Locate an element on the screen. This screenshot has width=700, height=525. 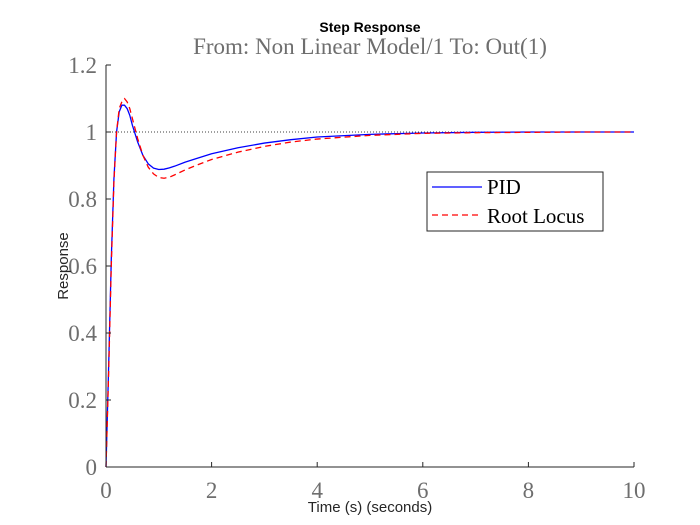
y-tick-label: 0.6 is located at coordinates (82, 266).